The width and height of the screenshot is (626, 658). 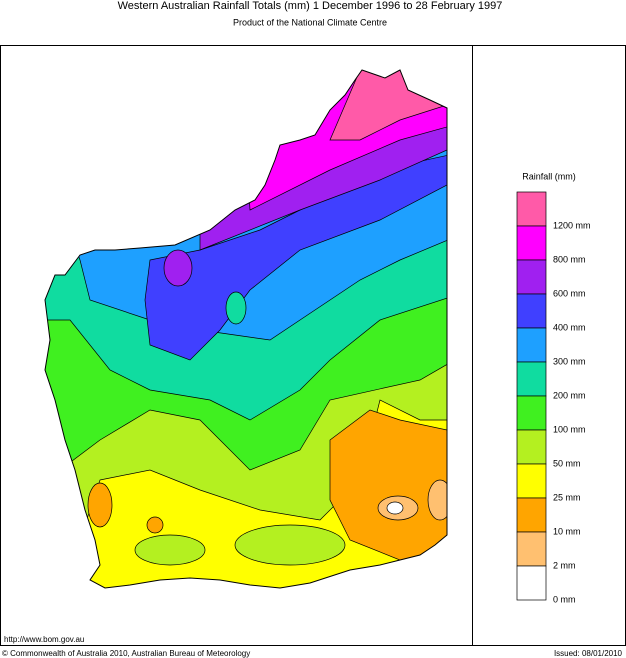 What do you see at coordinates (567, 531) in the screenshot?
I see `legend-label: 10 mm` at bounding box center [567, 531].